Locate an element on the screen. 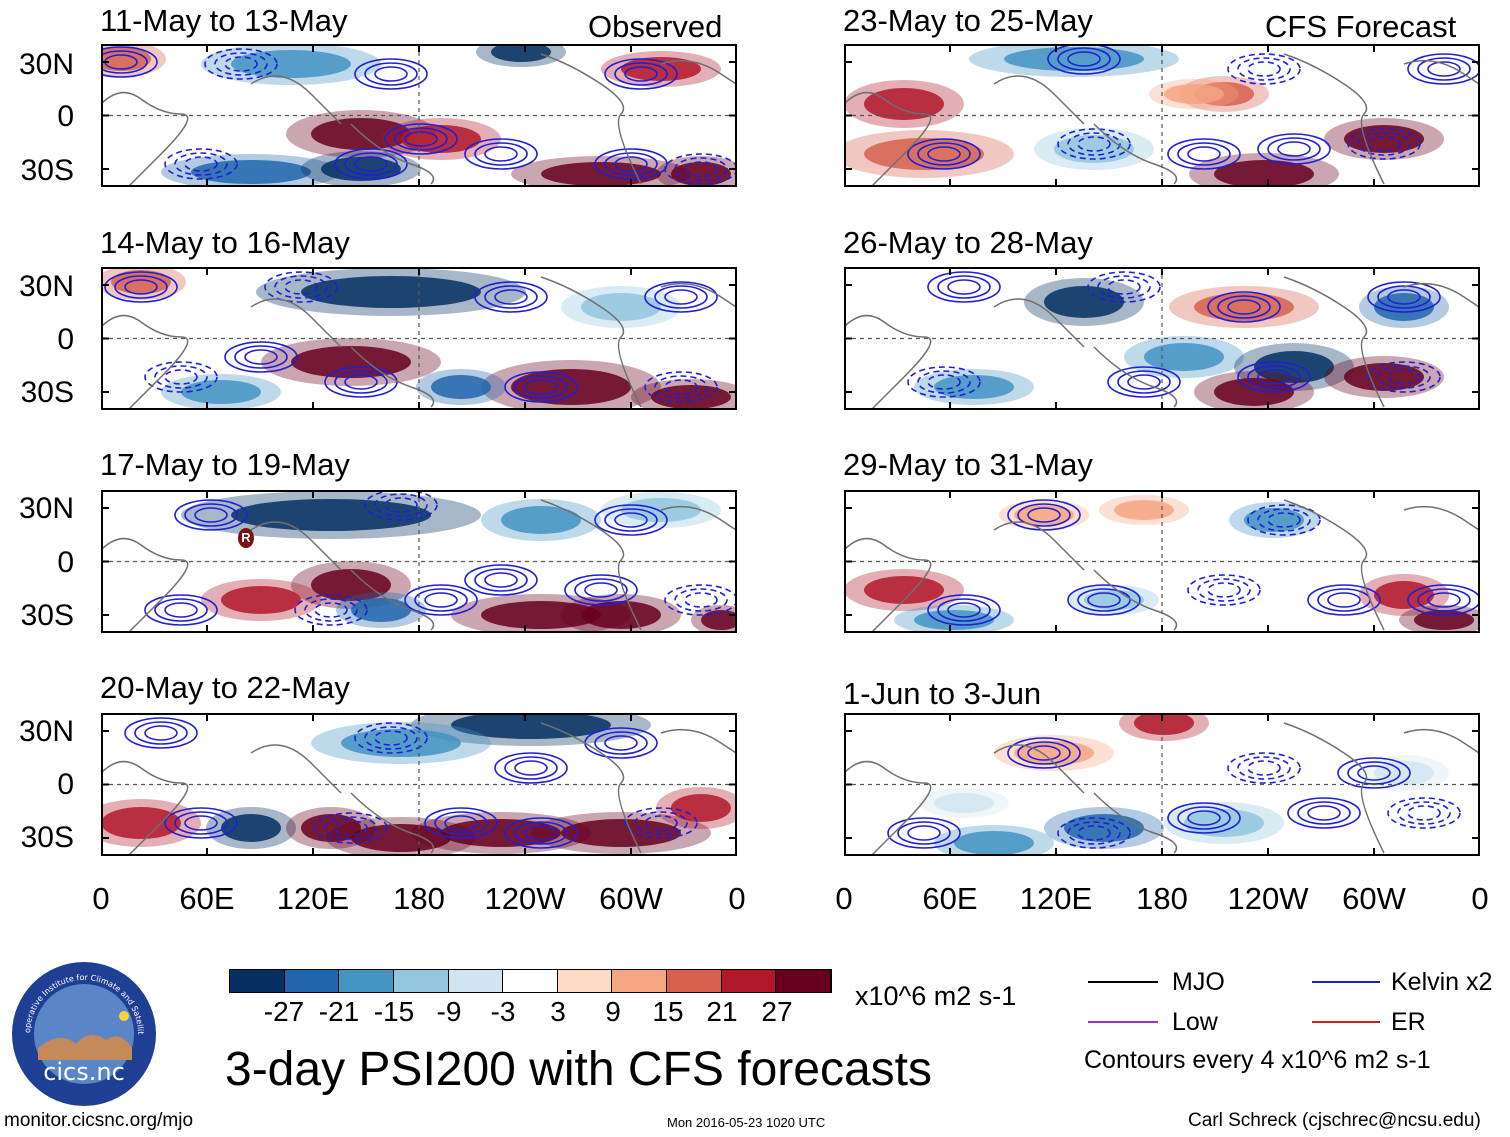  lat-label: 30N is located at coordinates (46, 286).